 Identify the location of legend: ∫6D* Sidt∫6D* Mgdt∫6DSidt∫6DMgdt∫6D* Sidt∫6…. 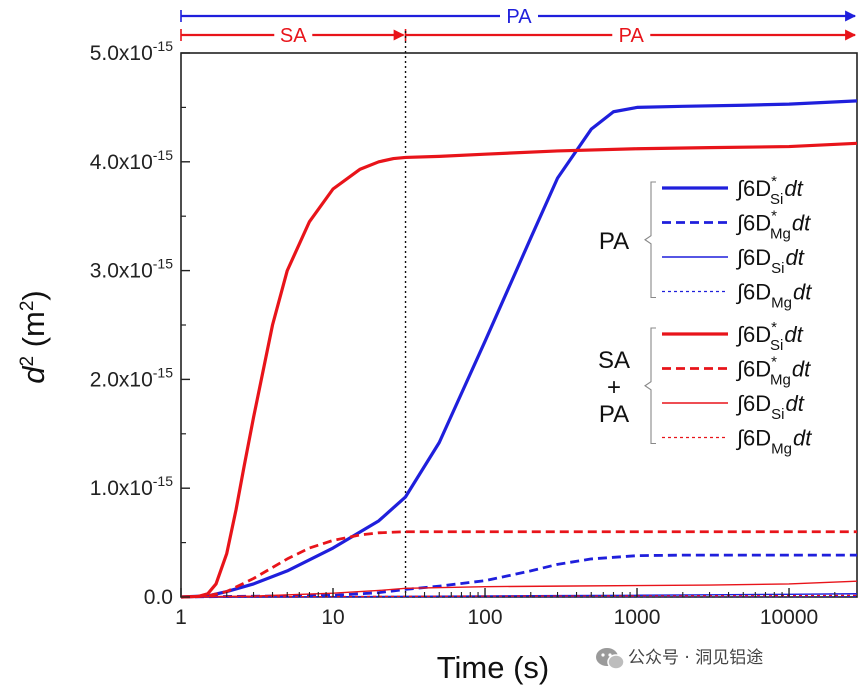
(705, 315).